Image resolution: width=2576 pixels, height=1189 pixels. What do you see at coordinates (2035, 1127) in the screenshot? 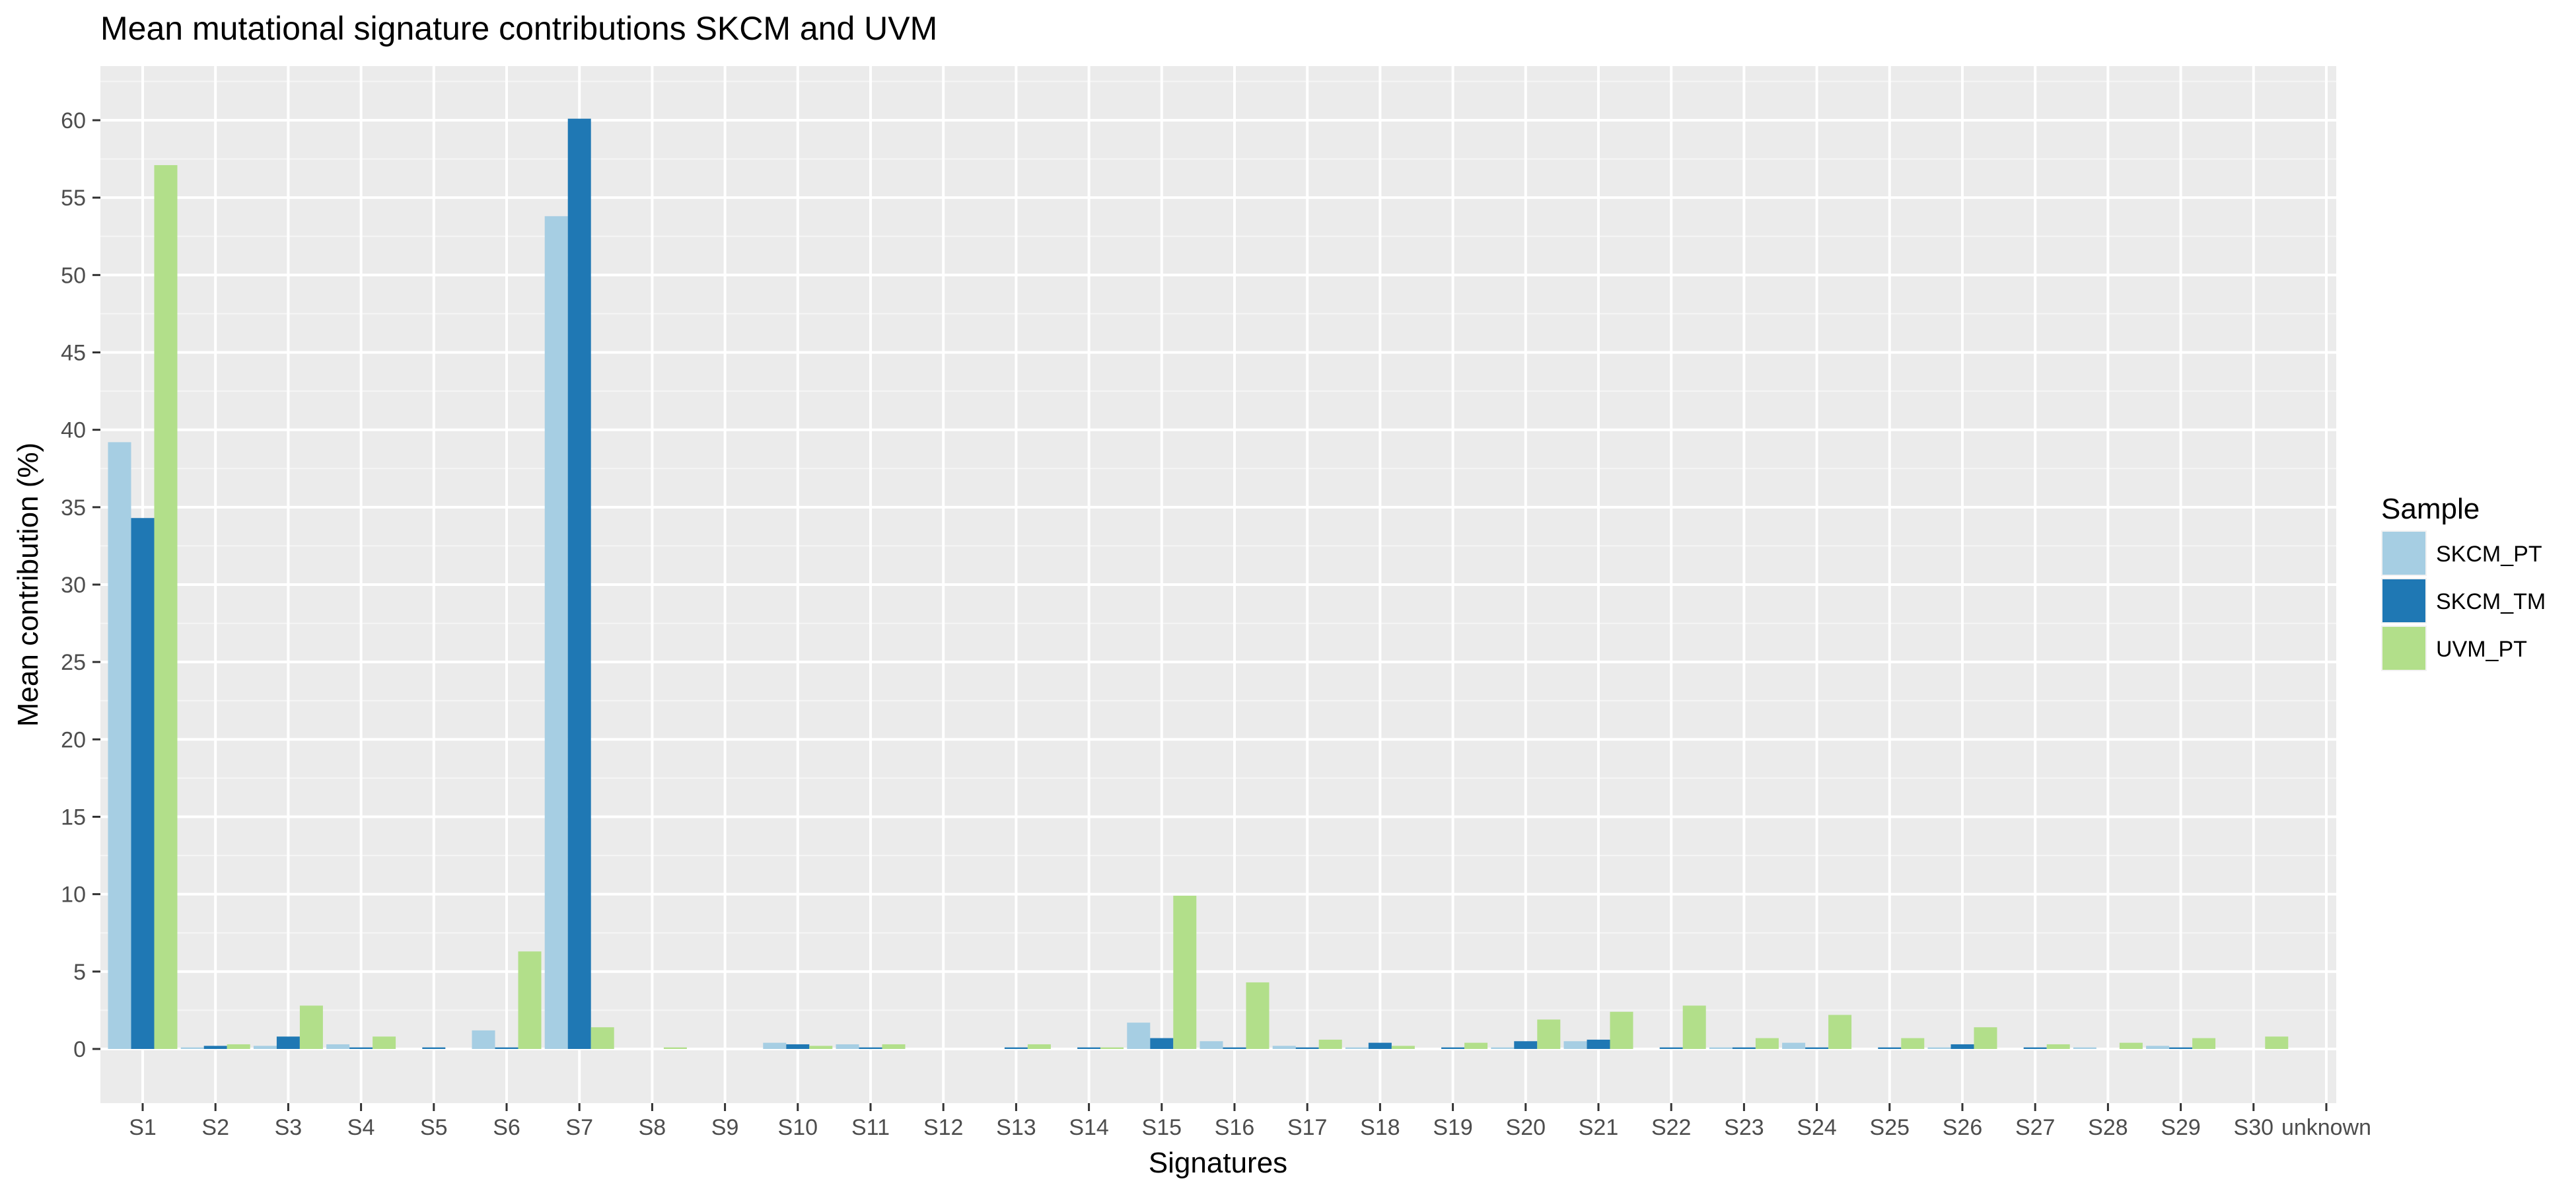
I see `x-tick-label: S27` at bounding box center [2035, 1127].